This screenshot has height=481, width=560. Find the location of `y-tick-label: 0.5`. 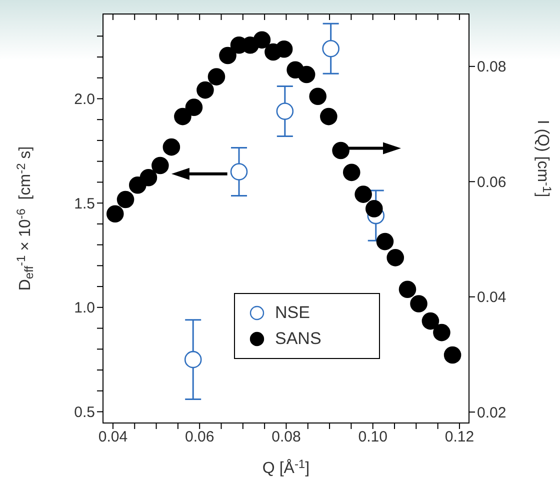

y-tick-label: 0.5 is located at coordinates (84, 413).